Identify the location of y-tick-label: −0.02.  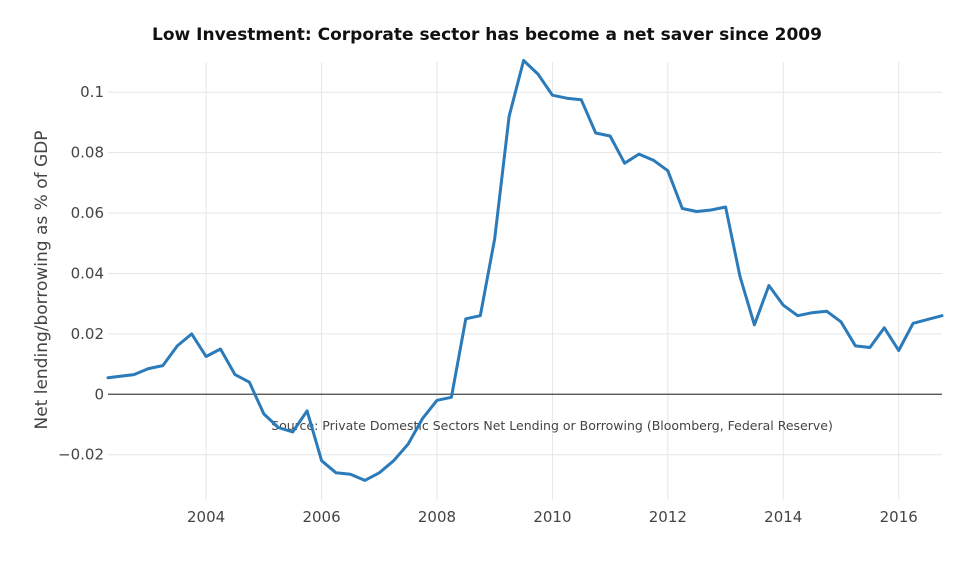
(81, 455).